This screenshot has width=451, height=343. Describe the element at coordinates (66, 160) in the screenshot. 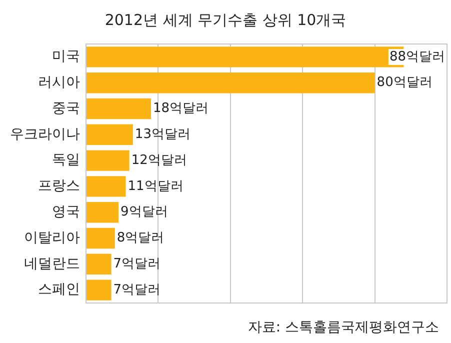

I see `y-tick-label: 독일` at that location.